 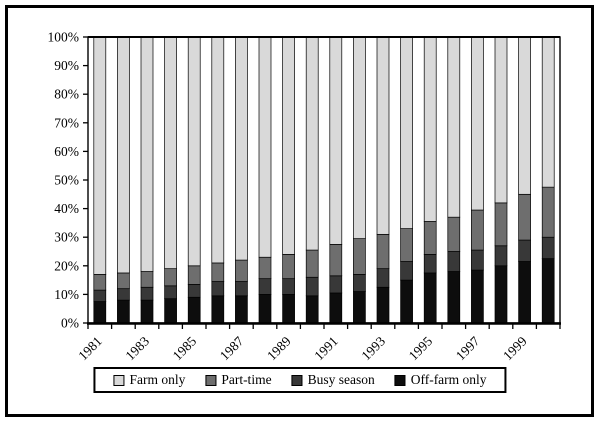 I want to click on y-tick-label: 10%, so click(x=66, y=294).